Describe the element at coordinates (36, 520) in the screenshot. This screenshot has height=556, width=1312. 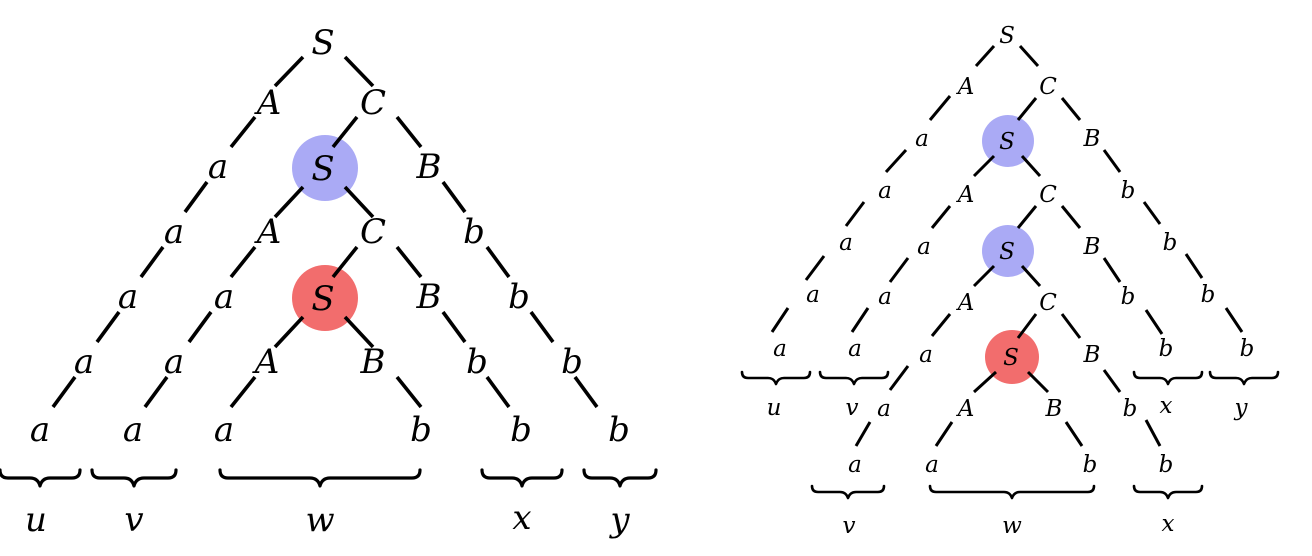
I see `left-brace-label: u` at that location.